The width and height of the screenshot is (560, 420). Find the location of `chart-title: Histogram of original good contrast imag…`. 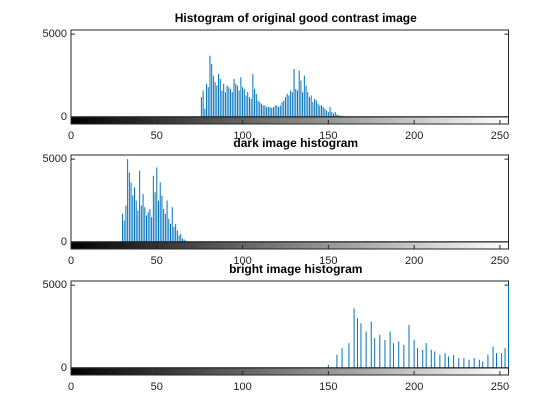

chart-title: Histogram of original good contrast imag… is located at coordinates (296, 18).